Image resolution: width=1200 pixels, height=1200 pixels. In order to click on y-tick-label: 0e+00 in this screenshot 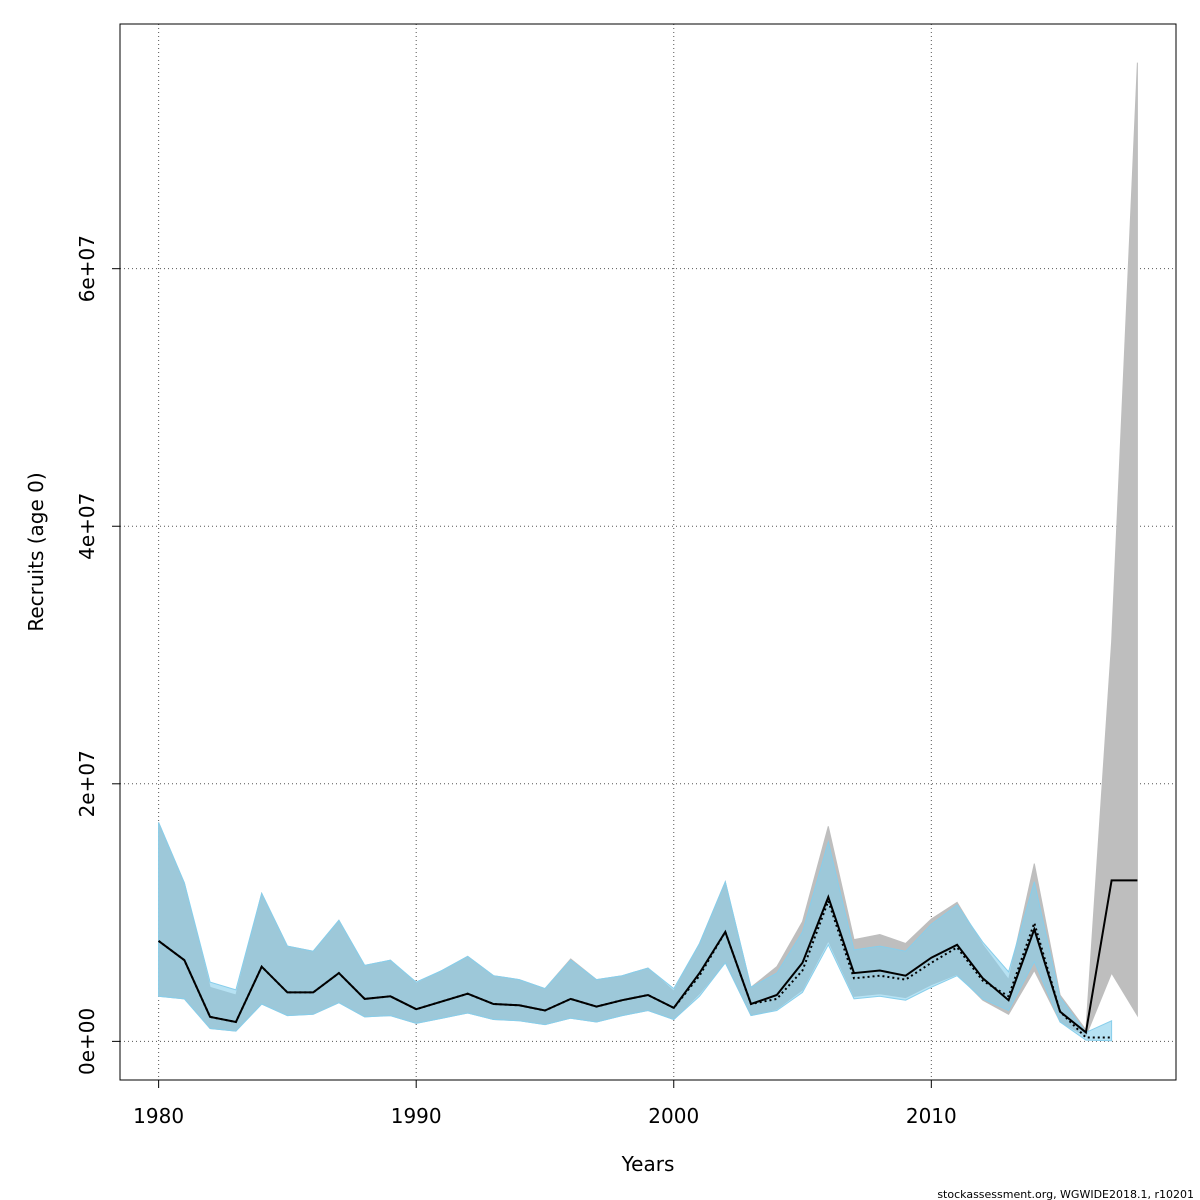, I will do `click(87, 1041)`.